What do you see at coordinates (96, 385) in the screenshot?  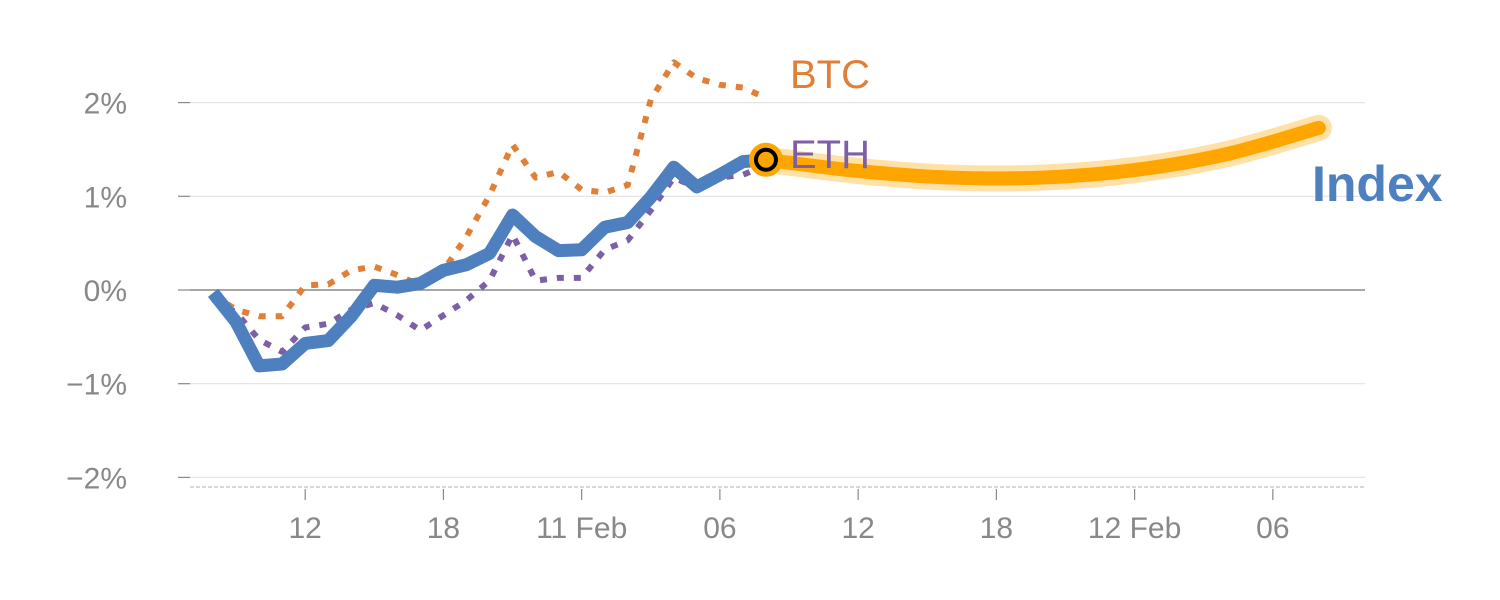 I see `y-tick-label: −1%` at bounding box center [96, 385].